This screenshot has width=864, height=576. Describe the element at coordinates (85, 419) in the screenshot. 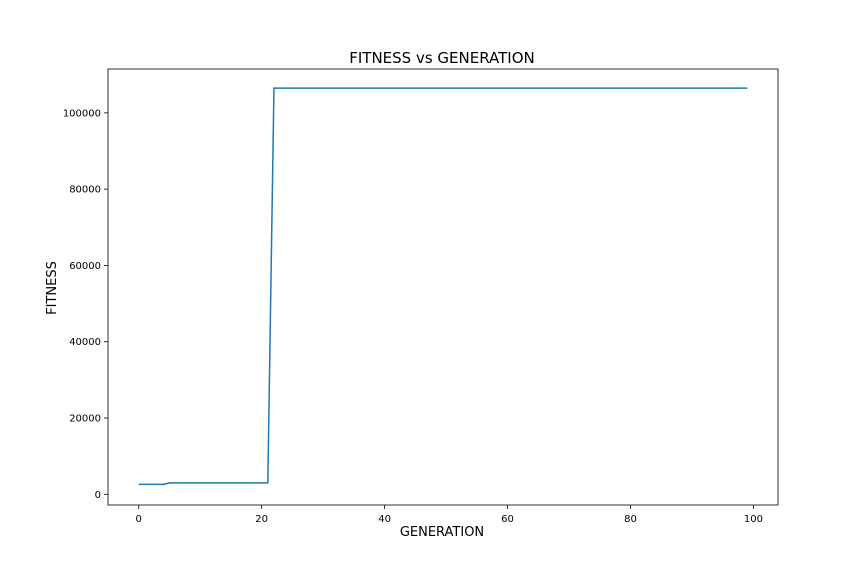

I see `y-tick-label: 20000` at that location.